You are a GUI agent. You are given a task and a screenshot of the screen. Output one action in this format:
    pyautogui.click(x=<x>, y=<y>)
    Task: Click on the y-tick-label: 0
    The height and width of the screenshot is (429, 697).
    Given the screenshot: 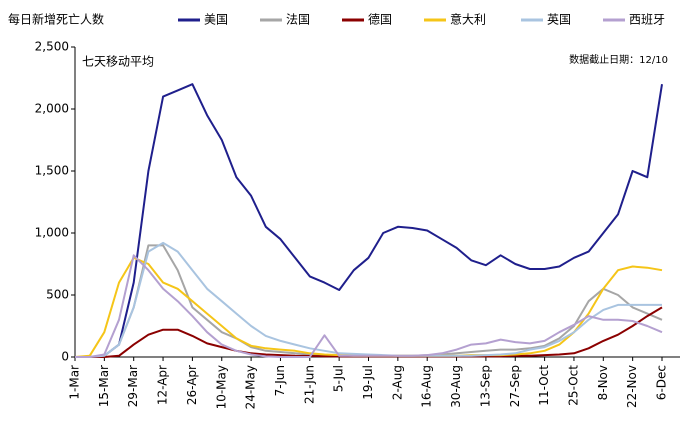 What is the action you would take?
    pyautogui.click(x=65, y=357)
    